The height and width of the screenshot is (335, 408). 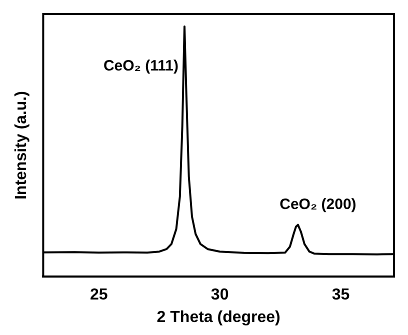 What do you see at coordinates (318, 204) in the screenshot?
I see `annotation: CeO₂ (200)` at bounding box center [318, 204].